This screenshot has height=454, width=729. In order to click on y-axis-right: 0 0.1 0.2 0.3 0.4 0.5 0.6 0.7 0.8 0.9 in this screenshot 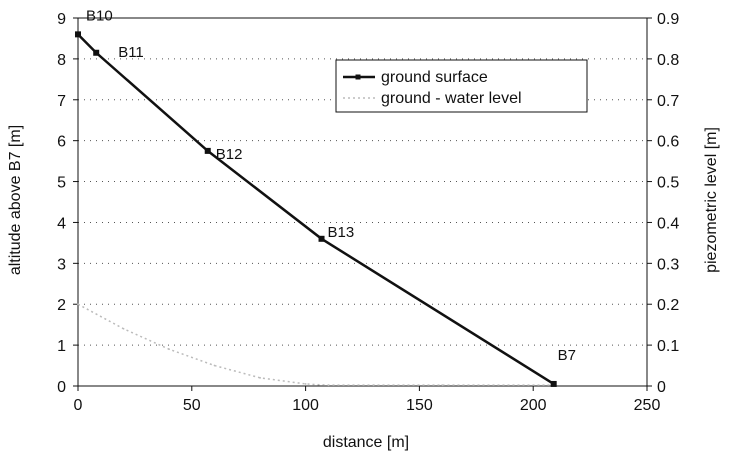, I will do `click(663, 203)`.